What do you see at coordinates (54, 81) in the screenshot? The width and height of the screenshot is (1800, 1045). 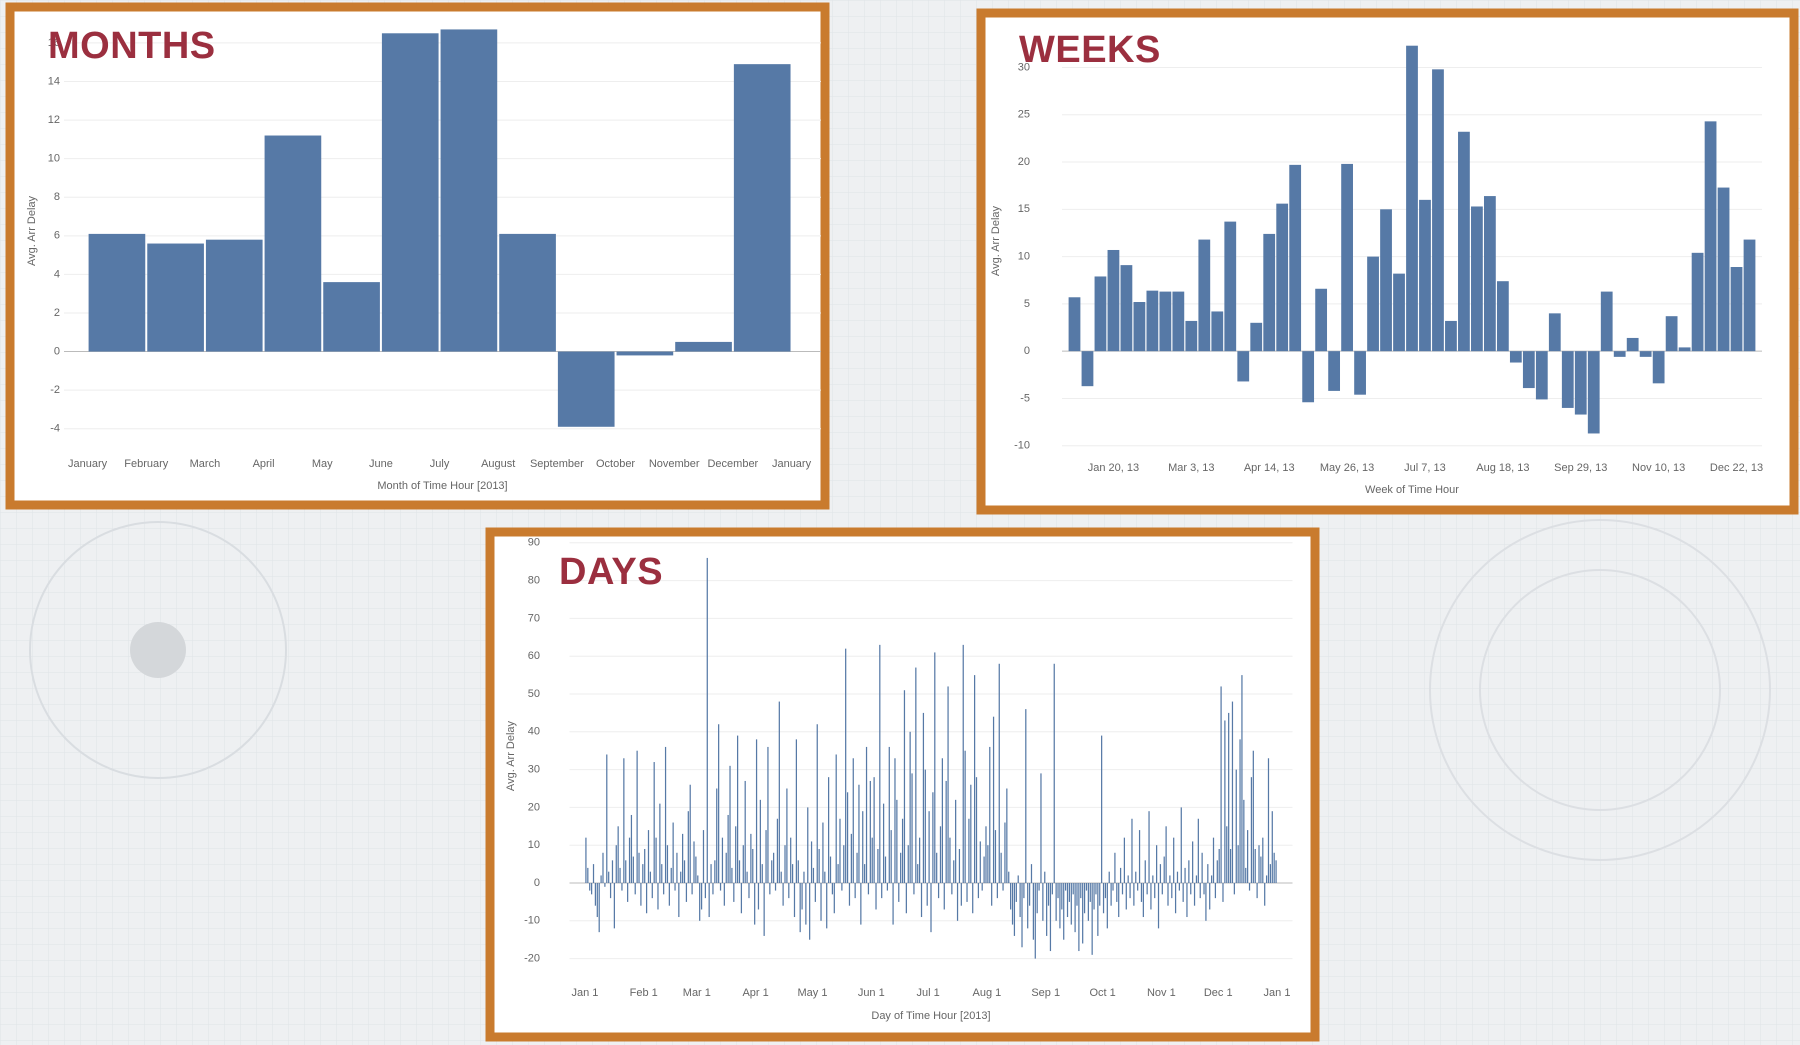 I see `y-tick-label: 14` at bounding box center [54, 81].